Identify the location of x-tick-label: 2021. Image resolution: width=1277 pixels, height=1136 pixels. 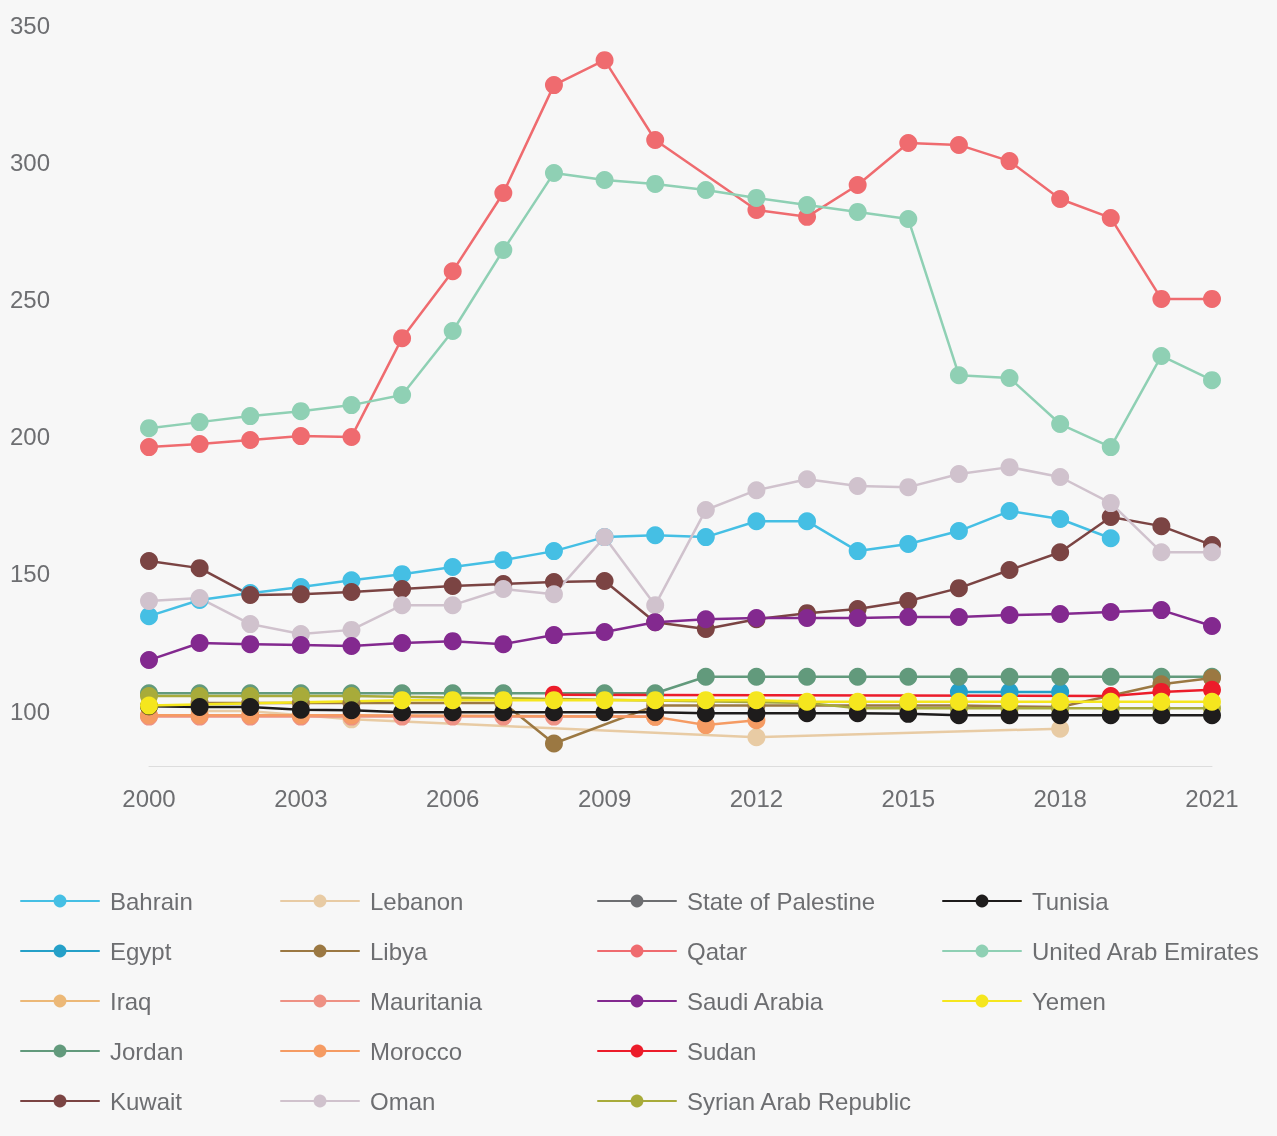
(1212, 798).